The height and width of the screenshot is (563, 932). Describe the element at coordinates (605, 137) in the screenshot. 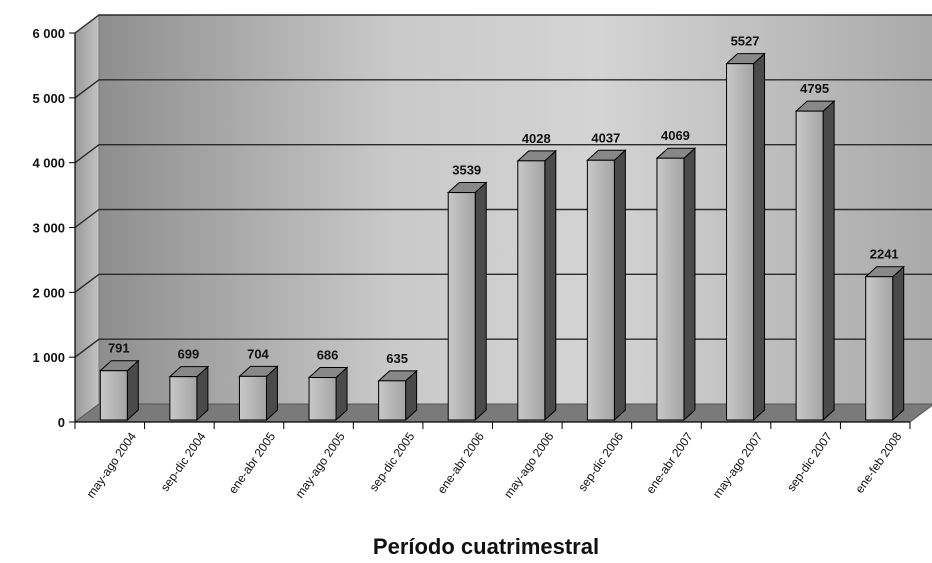

I see `data-label: 4037` at that location.